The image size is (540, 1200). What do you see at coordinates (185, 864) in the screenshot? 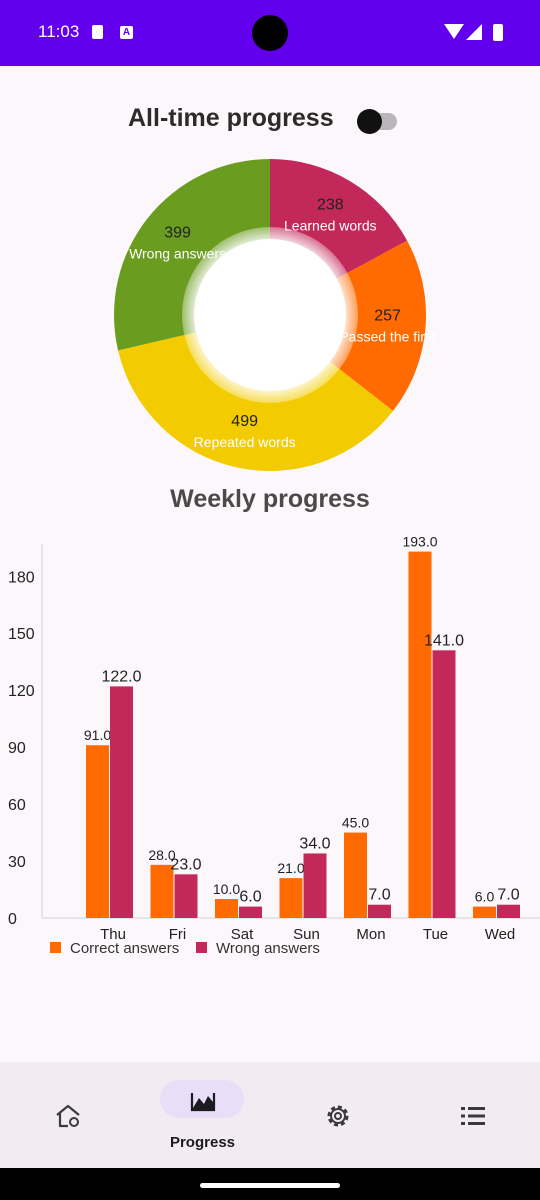
I see `bar-value-label: 23.0` at bounding box center [185, 864].